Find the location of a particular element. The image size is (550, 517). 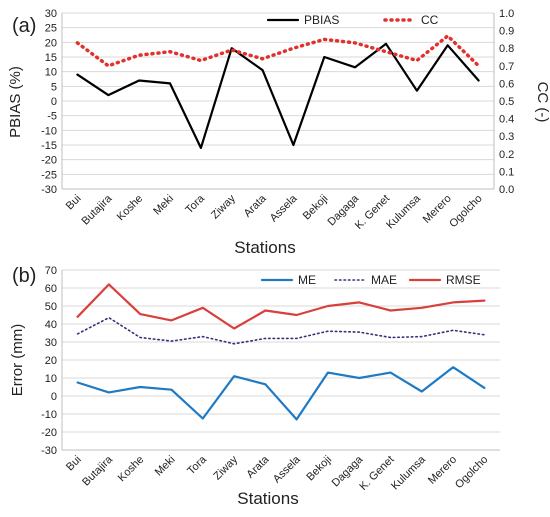

y2-tick-label: 0.0 is located at coordinates (506, 190).